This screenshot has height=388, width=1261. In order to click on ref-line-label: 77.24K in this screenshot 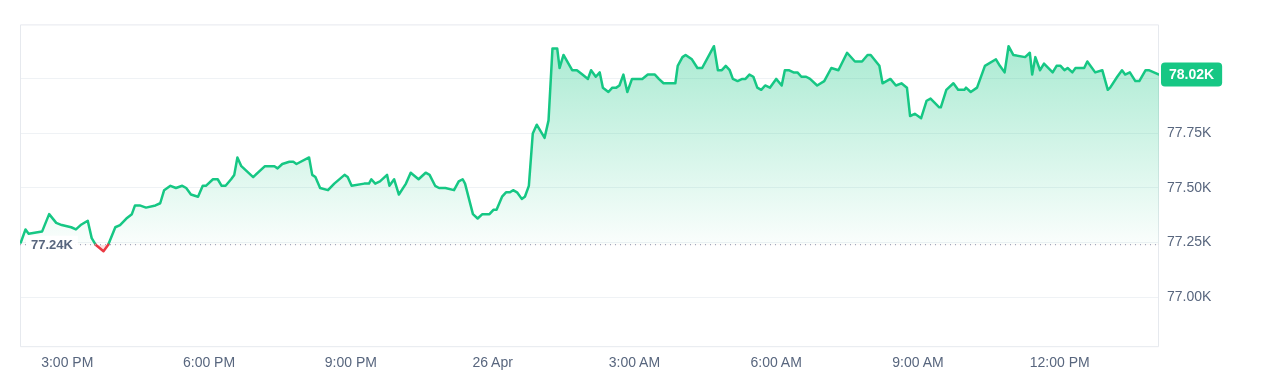, I will do `click(52, 245)`.